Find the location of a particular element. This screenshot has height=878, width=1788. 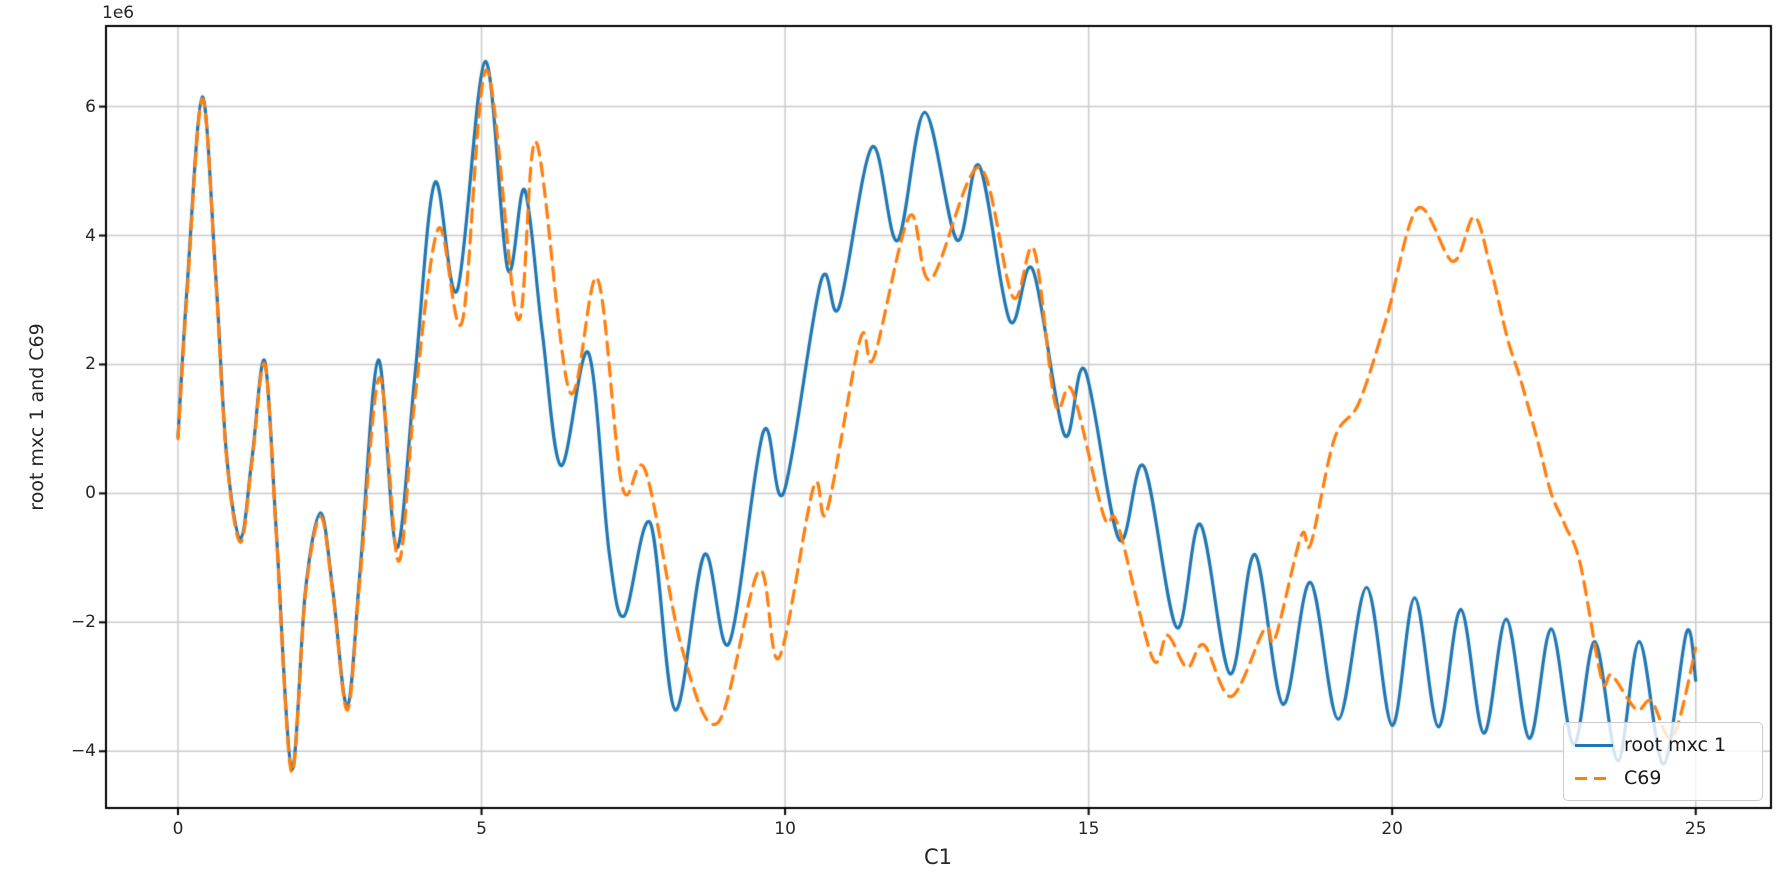

y-tick-label: −4 is located at coordinates (83, 751).